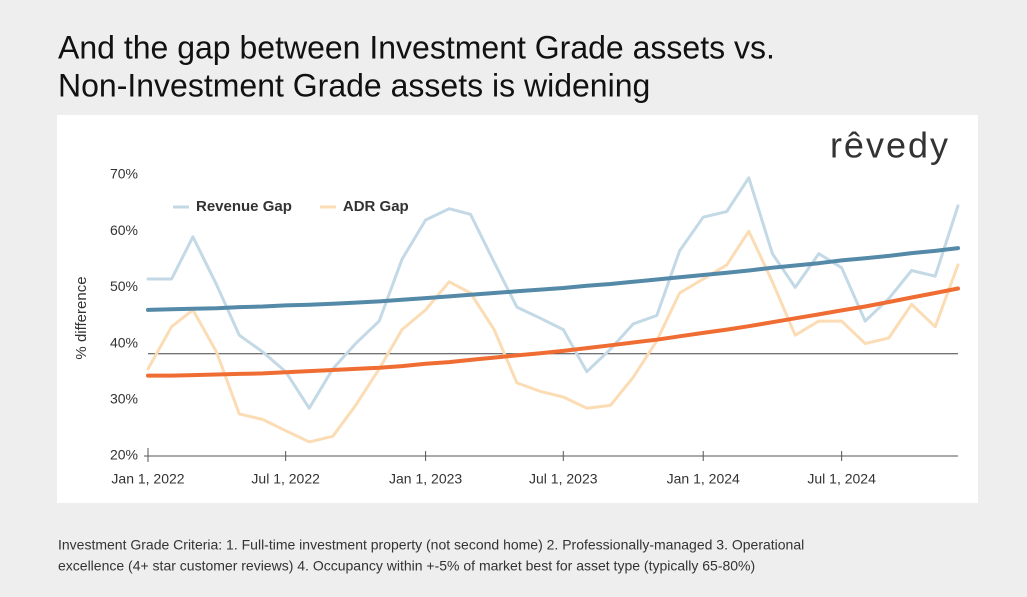 The image size is (1027, 597). Describe the element at coordinates (354, 85) in the screenshot. I see `title-line: Non-Investment Grade assets is widening` at that location.